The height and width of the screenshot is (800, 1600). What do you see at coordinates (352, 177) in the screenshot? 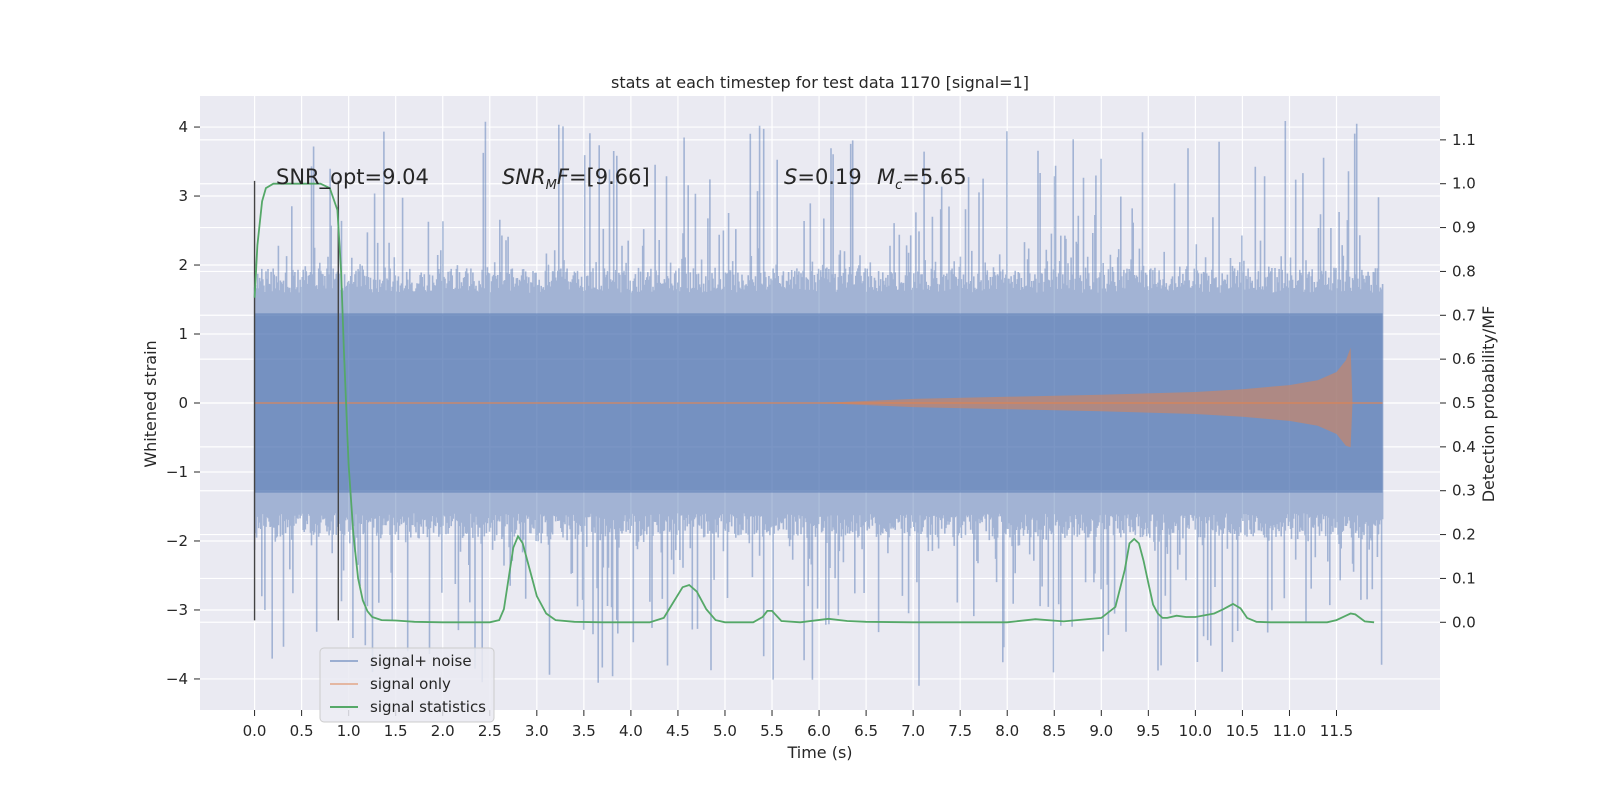
I see `snr-opt-annotation: SNR_opt=9.04` at bounding box center [352, 177].